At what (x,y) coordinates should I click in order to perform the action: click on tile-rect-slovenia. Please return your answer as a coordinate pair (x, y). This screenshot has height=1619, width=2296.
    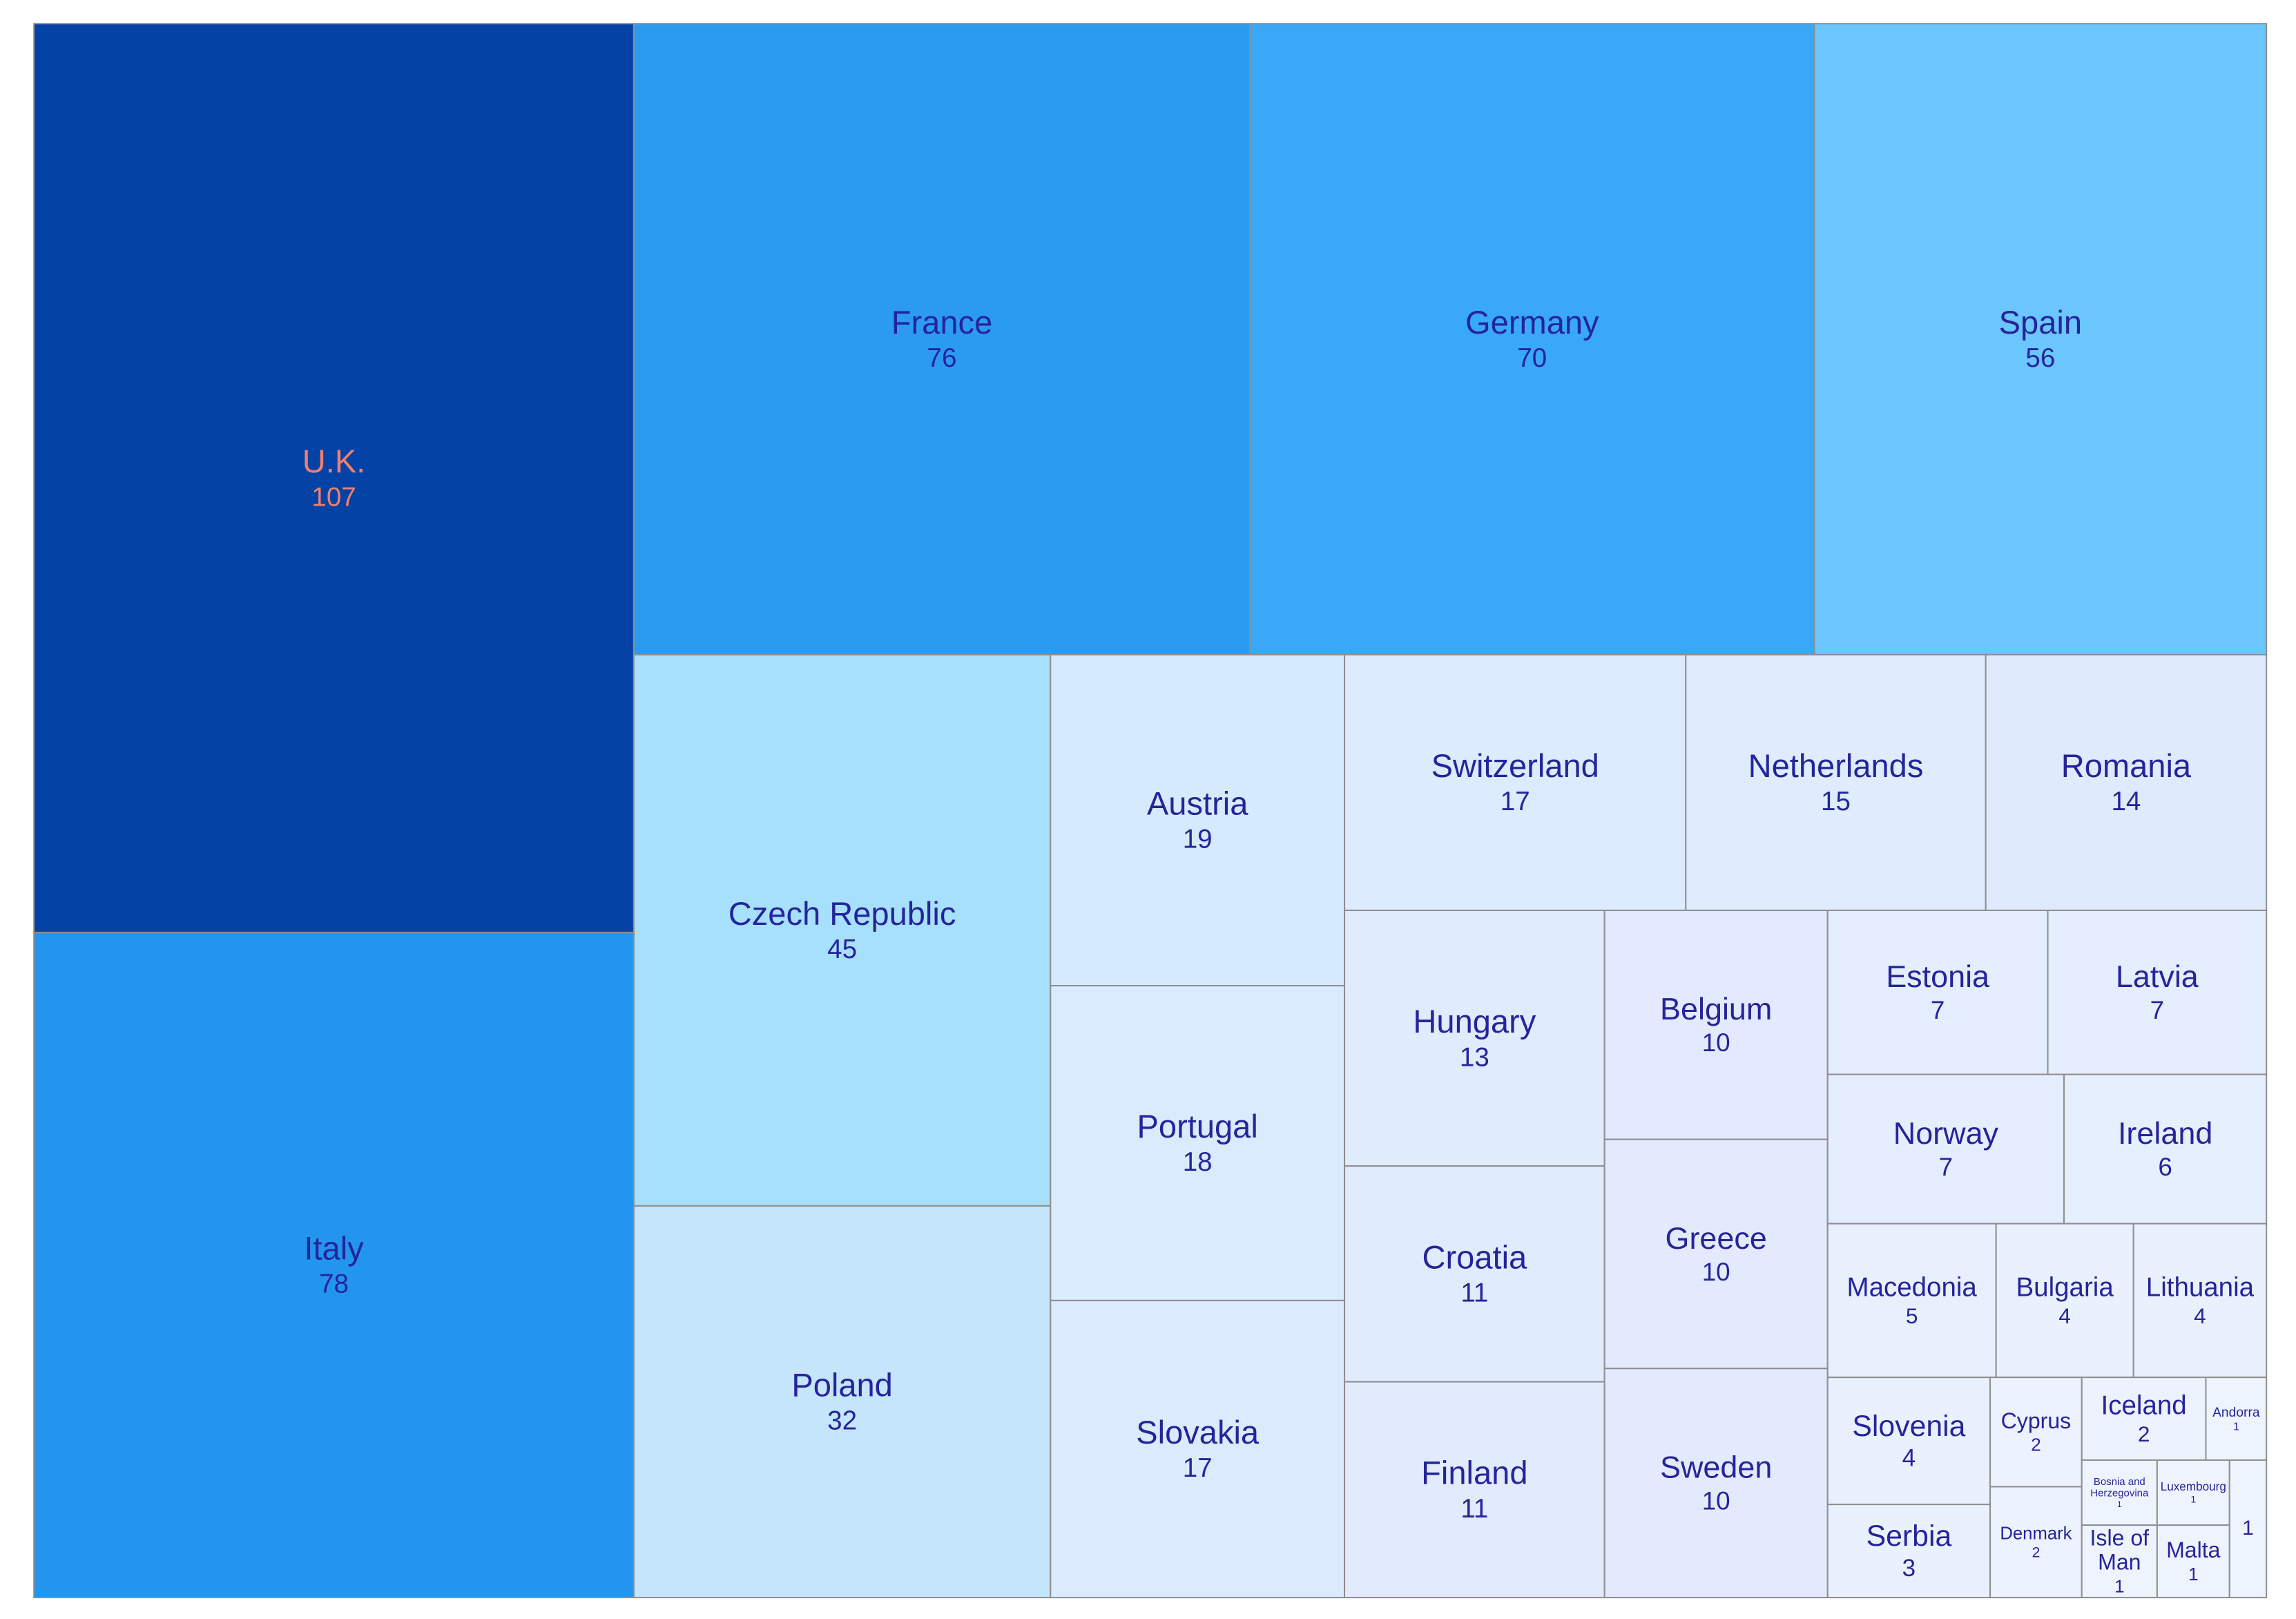
    Looking at the image, I should click on (1909, 1442).